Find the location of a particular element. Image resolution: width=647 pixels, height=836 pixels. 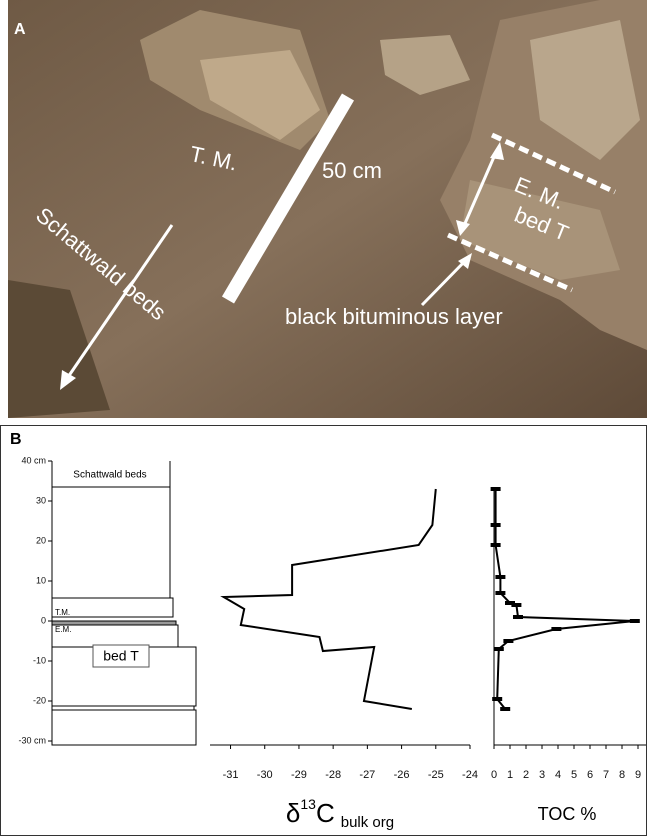

x-tick-label: 4 is located at coordinates (558, 775).